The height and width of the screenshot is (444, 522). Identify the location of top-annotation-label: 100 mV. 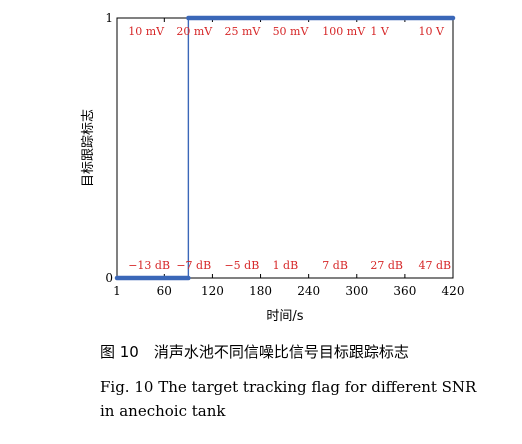
(344, 31).